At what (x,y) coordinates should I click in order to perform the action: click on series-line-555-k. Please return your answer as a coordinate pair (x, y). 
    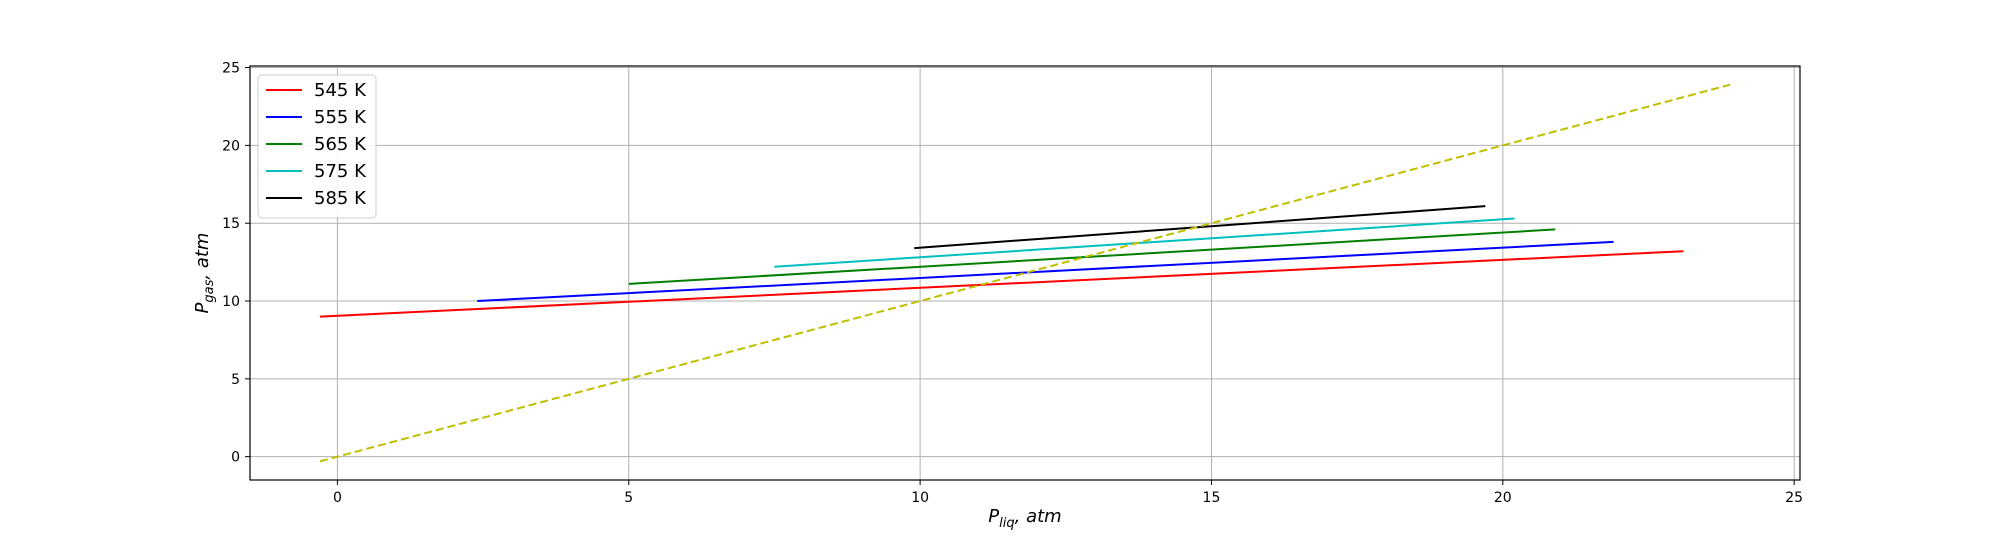
    Looking at the image, I should click on (1045, 271).